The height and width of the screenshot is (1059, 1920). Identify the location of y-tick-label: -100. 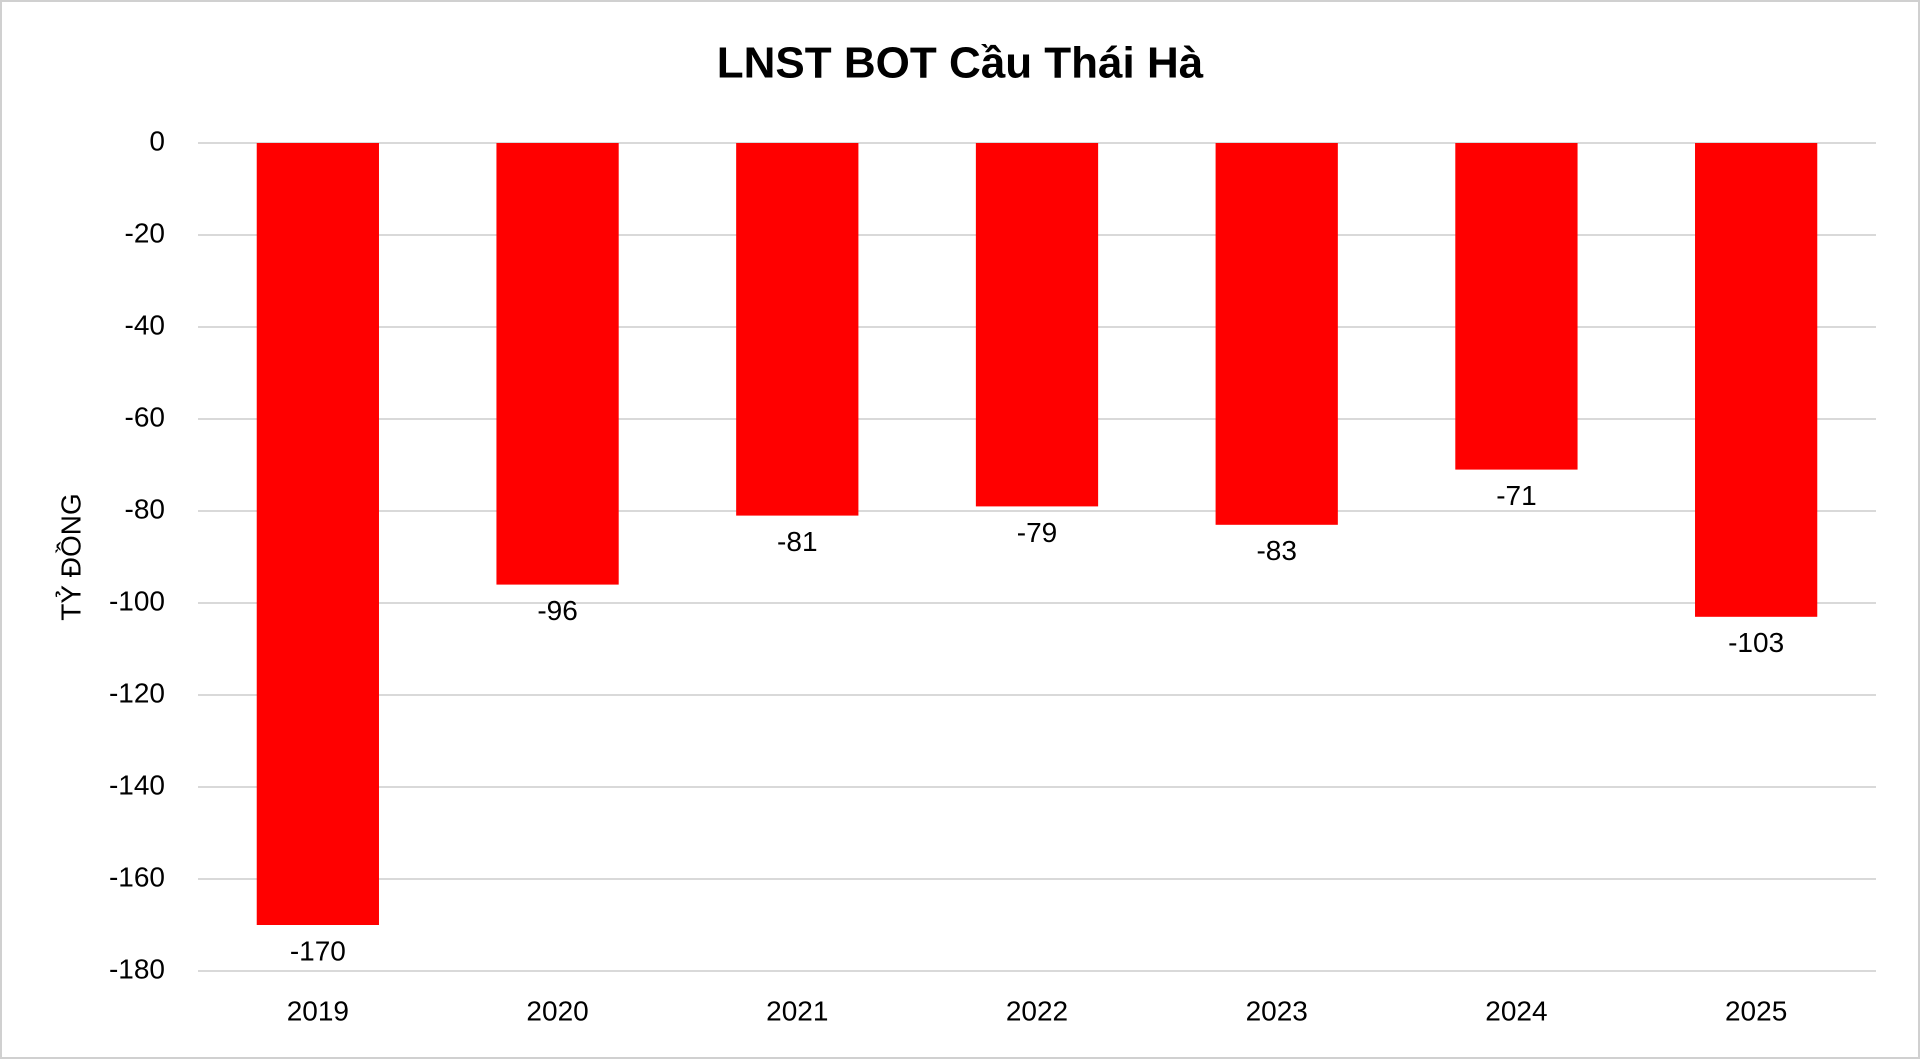
(137, 600).